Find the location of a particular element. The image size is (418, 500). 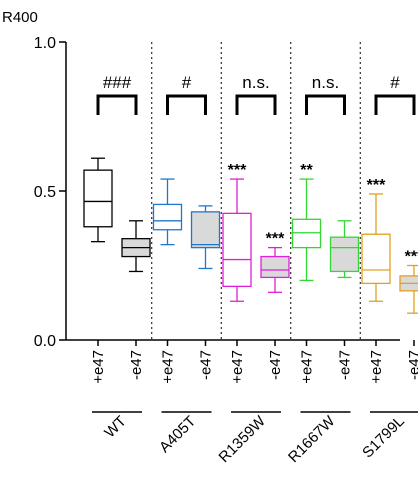

group-label: S1799L is located at coordinates (383, 437).